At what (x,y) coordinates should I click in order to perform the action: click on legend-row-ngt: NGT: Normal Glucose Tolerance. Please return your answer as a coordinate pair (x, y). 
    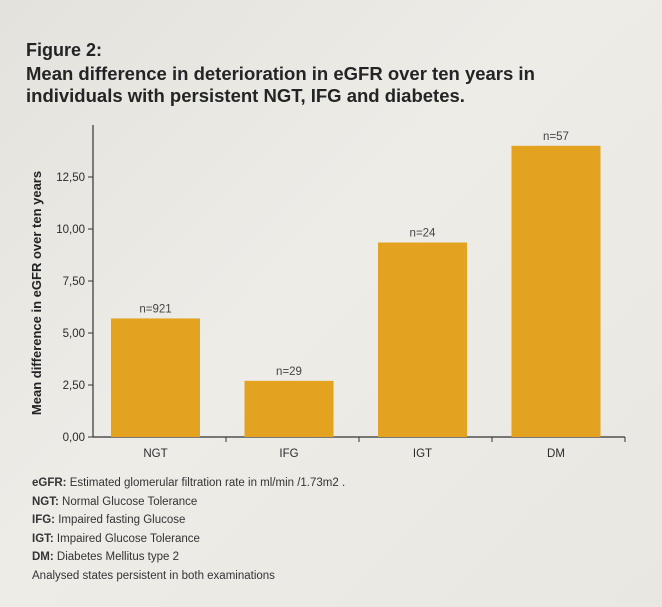
    Looking at the image, I should click on (188, 502).